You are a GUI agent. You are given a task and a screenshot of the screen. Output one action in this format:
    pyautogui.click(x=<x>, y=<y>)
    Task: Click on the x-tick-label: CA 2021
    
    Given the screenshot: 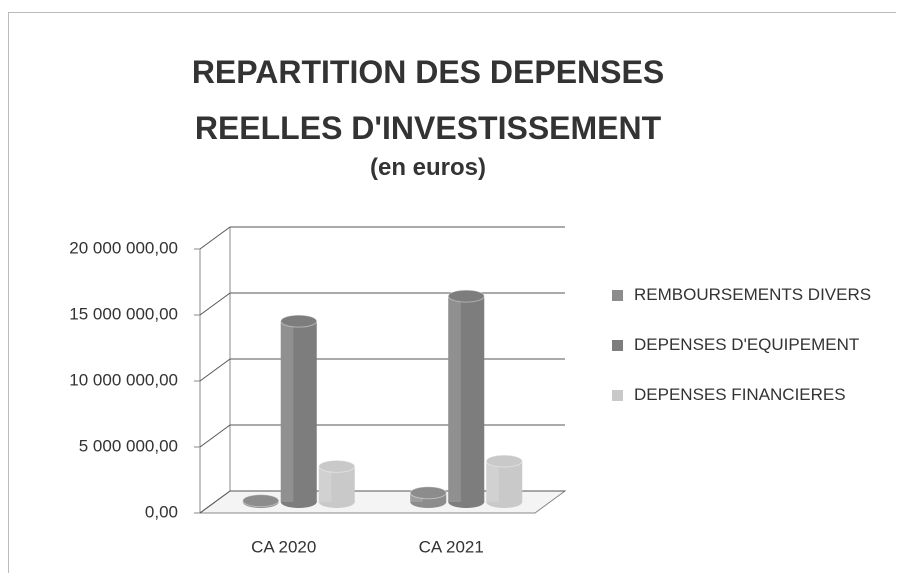 What is the action you would take?
    pyautogui.click(x=451, y=546)
    